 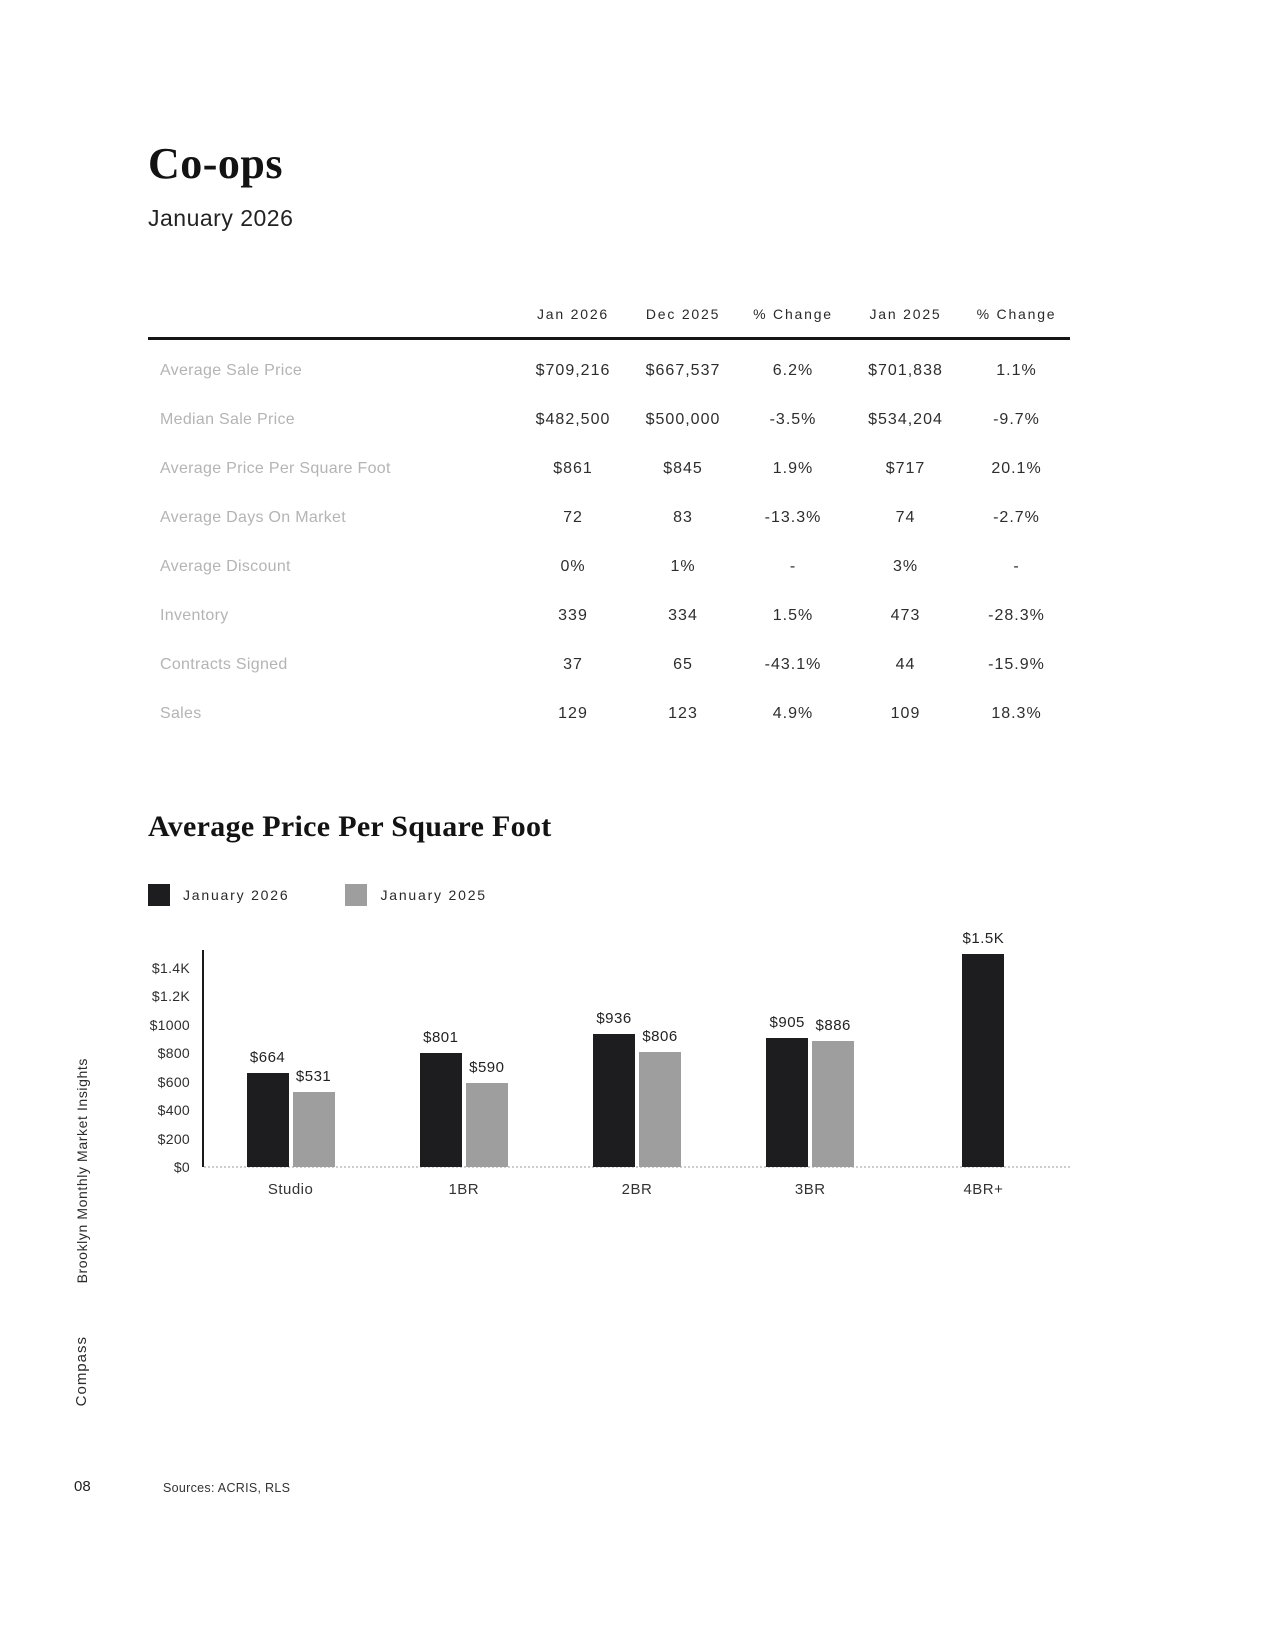 I want to click on table-cell: 65, so click(x=683, y=664).